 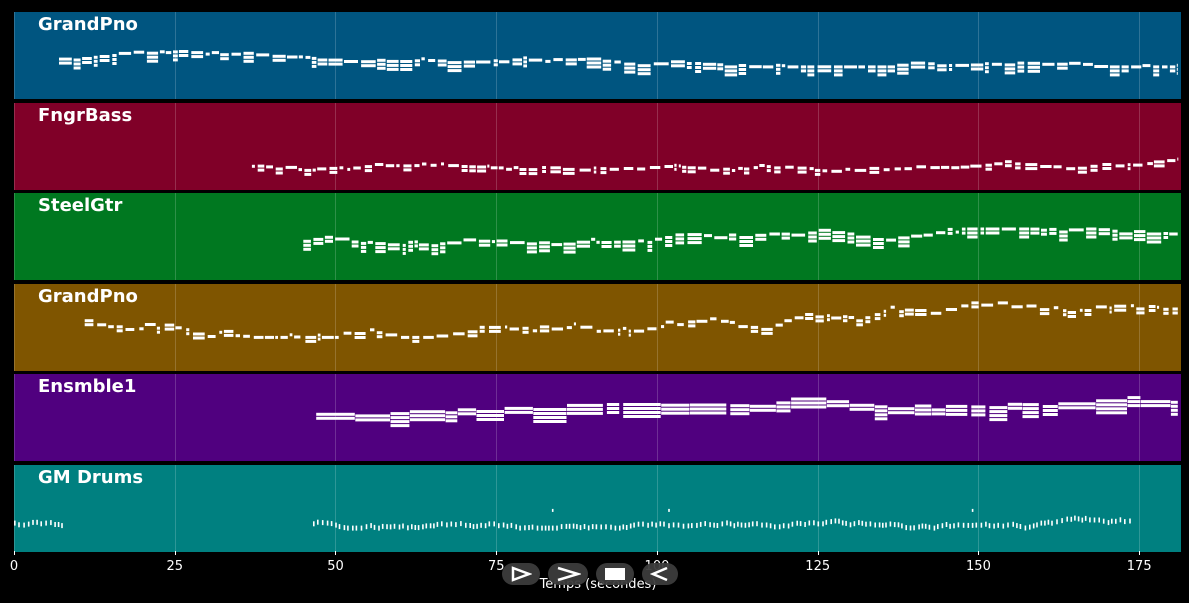 What do you see at coordinates (597, 237) in the screenshot?
I see `track-3: SteelGtr` at bounding box center [597, 237].